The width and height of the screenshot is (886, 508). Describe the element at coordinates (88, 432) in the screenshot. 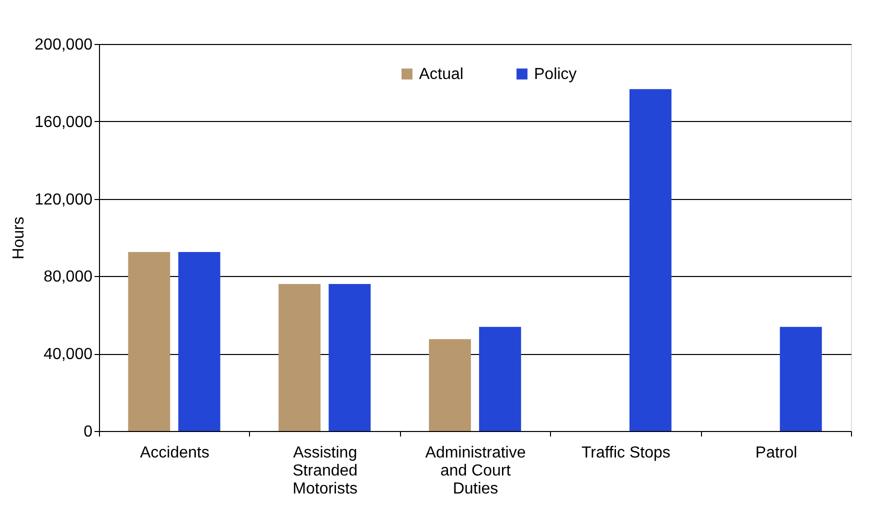

I see `y-tick-label: 0` at that location.